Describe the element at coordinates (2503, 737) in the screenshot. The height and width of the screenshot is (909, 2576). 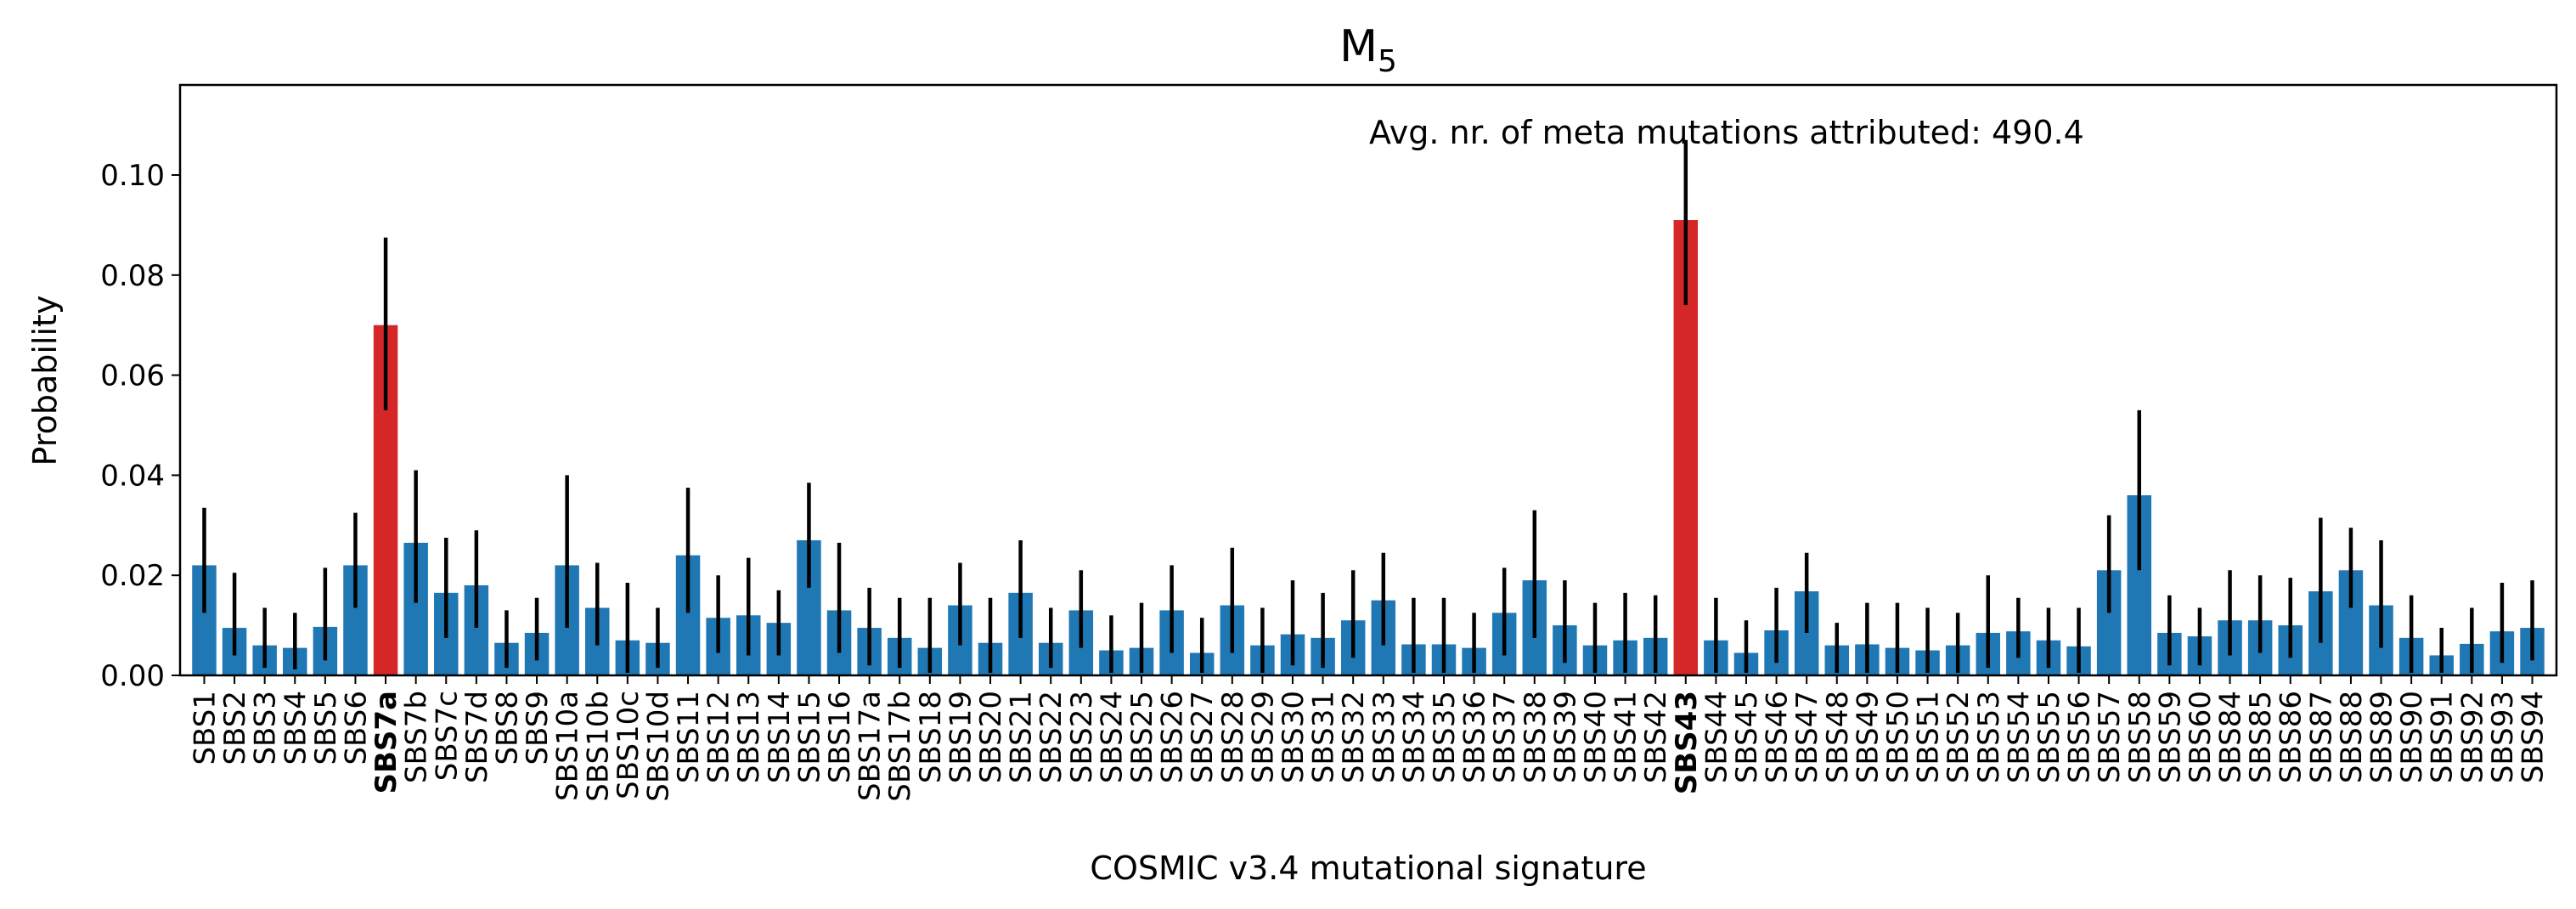
I see `x-tick-label-SBS93: SBS93` at that location.